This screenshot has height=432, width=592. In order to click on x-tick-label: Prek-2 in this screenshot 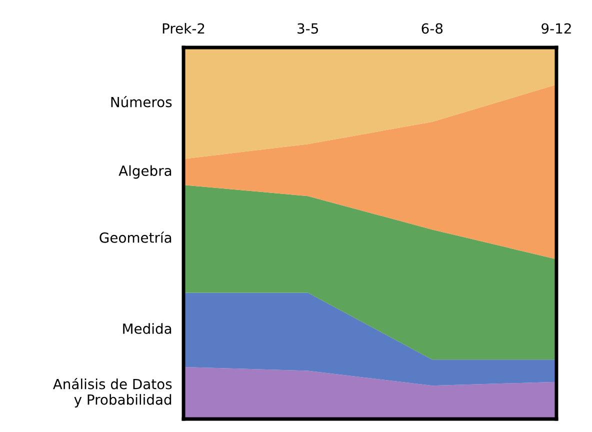, I will do `click(183, 28)`.